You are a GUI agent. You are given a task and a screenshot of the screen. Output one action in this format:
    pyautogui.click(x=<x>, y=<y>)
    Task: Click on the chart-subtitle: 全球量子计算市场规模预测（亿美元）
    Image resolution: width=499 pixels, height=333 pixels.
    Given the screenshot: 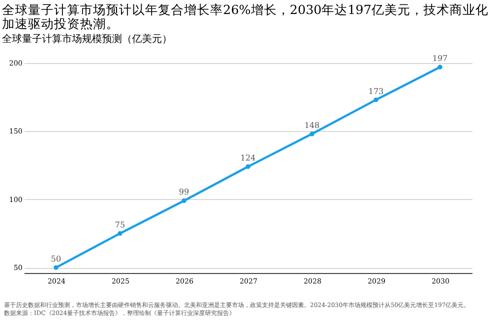 What is the action you would take?
    pyautogui.click(x=87, y=39)
    